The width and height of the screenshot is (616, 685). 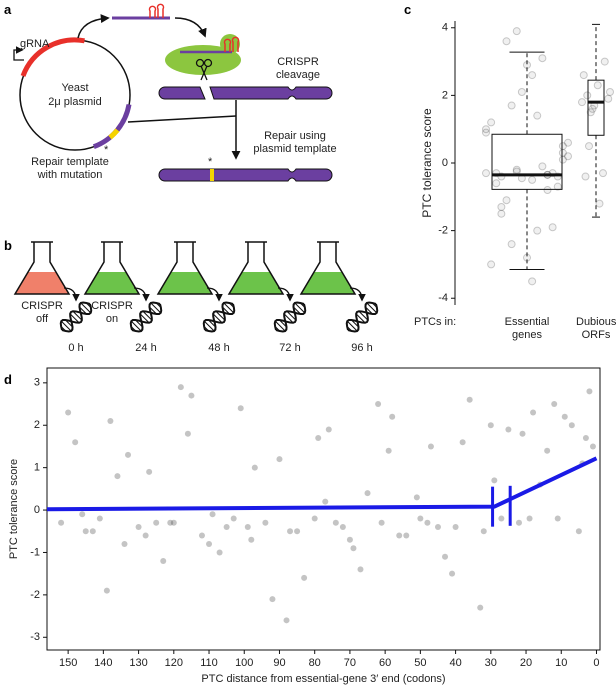 What do you see at coordinates (385, 663) in the screenshot?
I see `x-tick-label: 60` at bounding box center [385, 663].